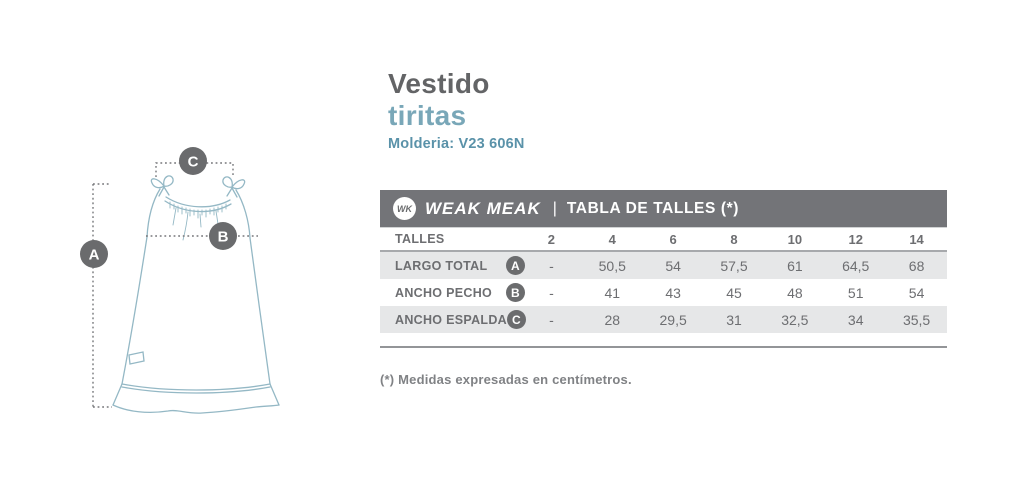 Image resolution: width=1021 pixels, height=484 pixels. I want to click on marker-a-label: A, so click(94, 255).